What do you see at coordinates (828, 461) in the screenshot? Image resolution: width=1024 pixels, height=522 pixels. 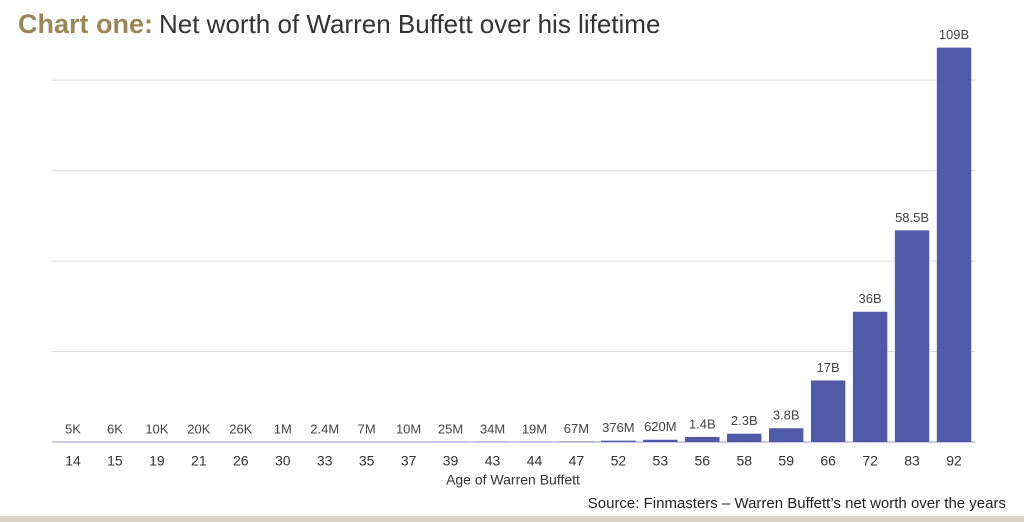 I see `x-tick-label: 66` at bounding box center [828, 461].